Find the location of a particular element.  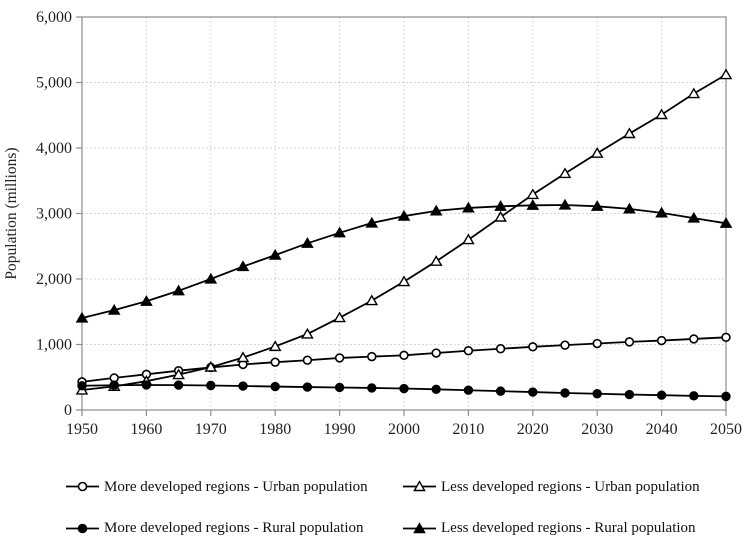

svg-text: 1,000 is located at coordinates (54, 345).